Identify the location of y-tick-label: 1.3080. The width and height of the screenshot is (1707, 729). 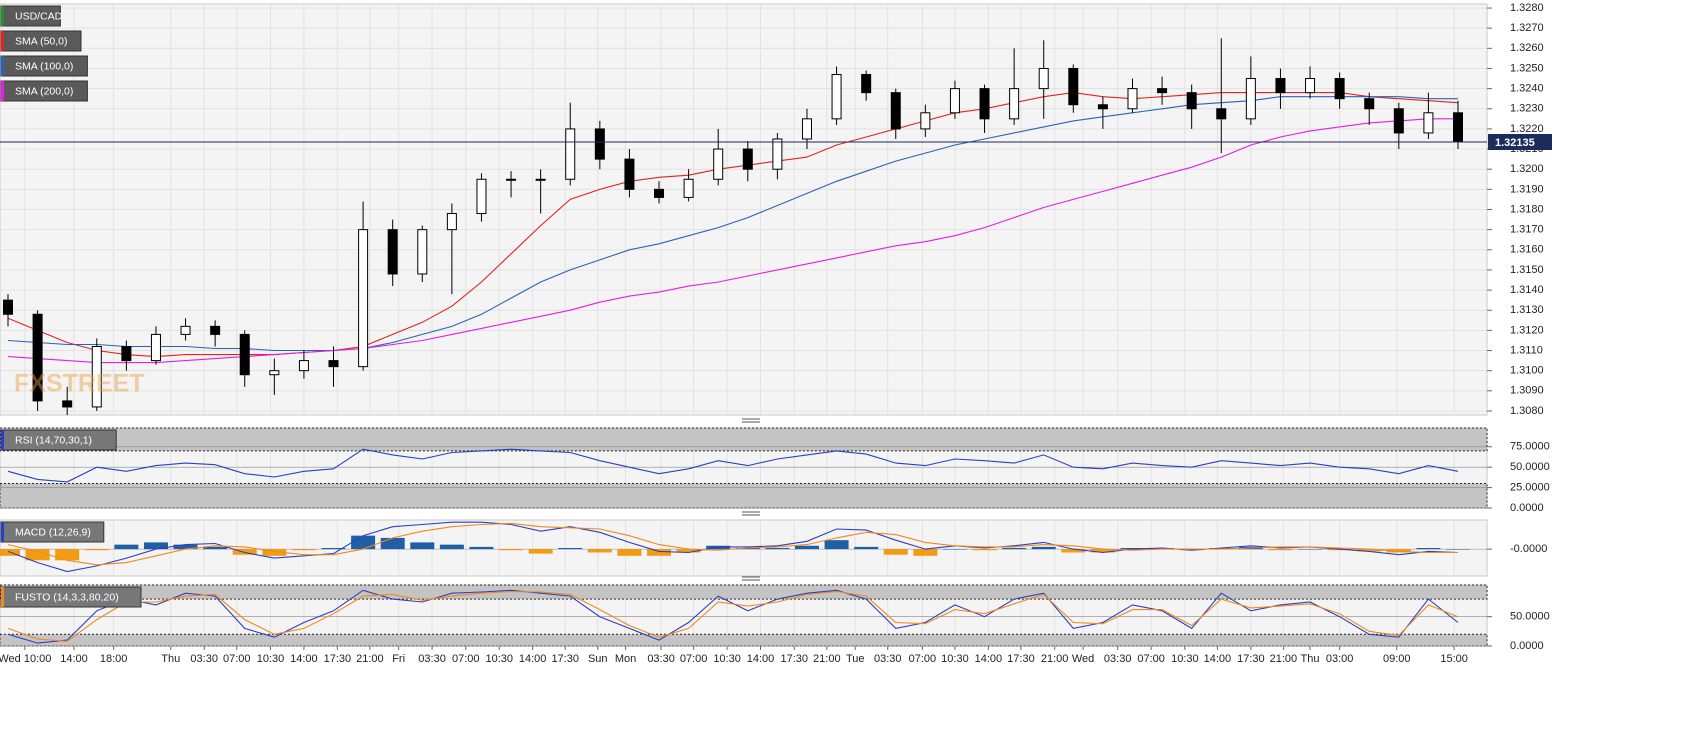
(1527, 411).